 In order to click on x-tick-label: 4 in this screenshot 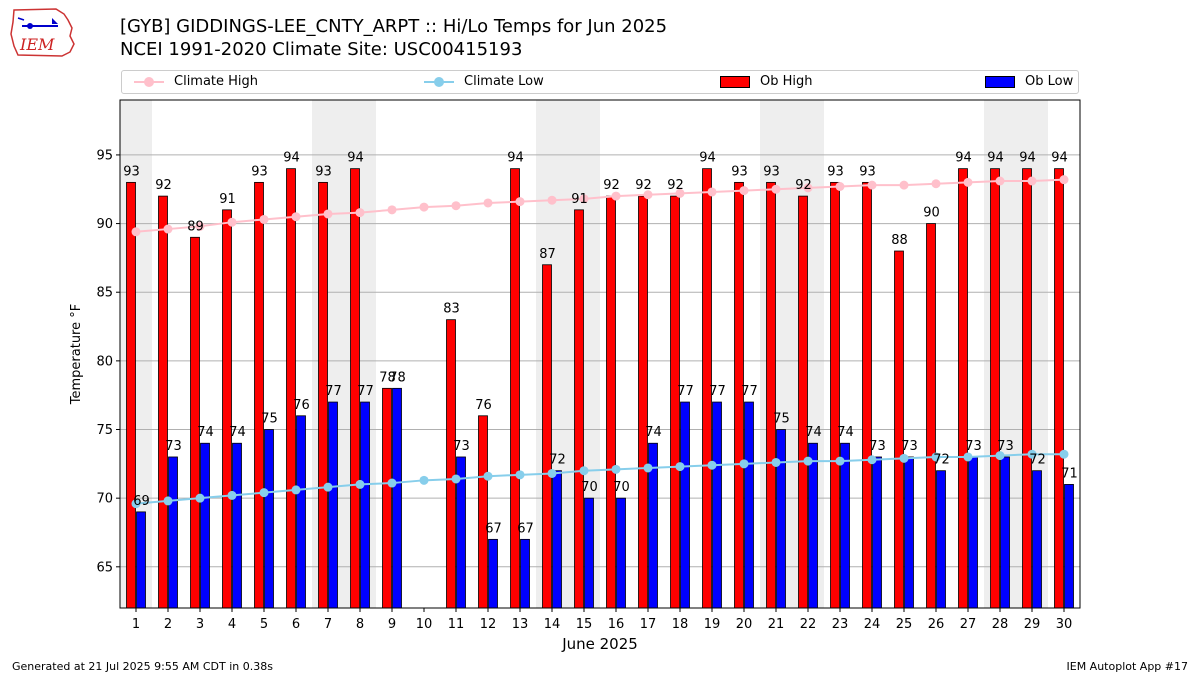, I will do `click(232, 624)`.